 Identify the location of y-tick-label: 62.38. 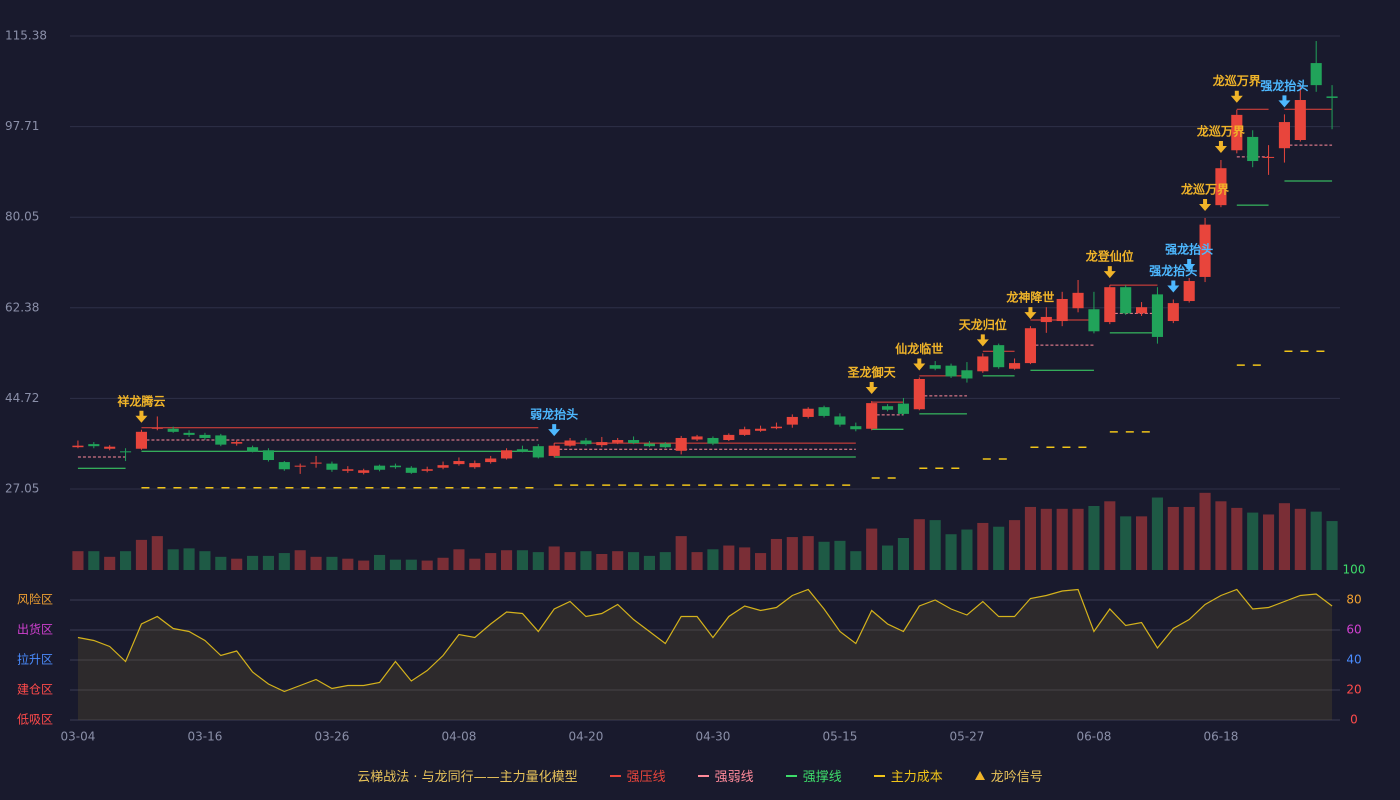
(22, 307).